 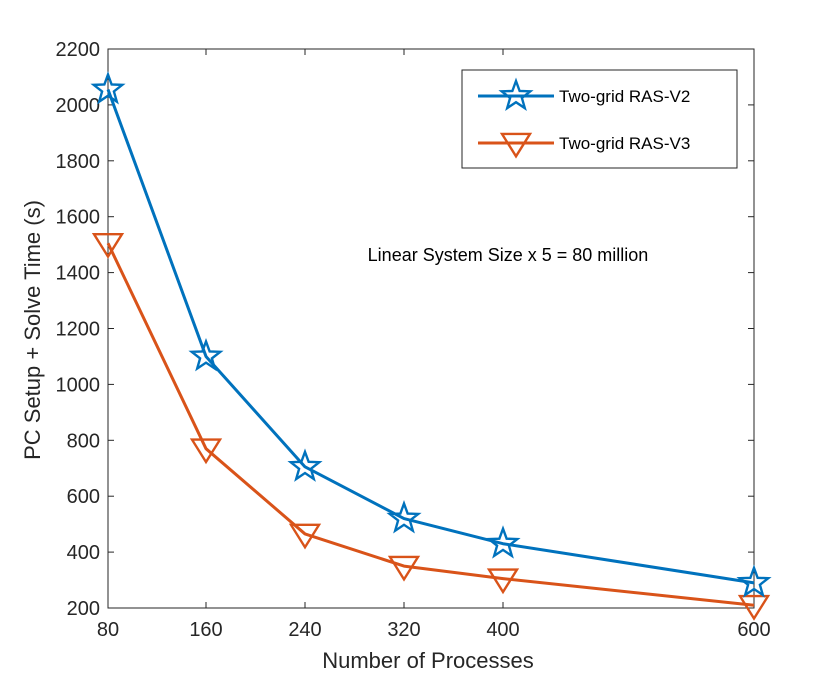 What do you see at coordinates (205, 630) in the screenshot?
I see `x-tick-label: 160` at bounding box center [205, 630].